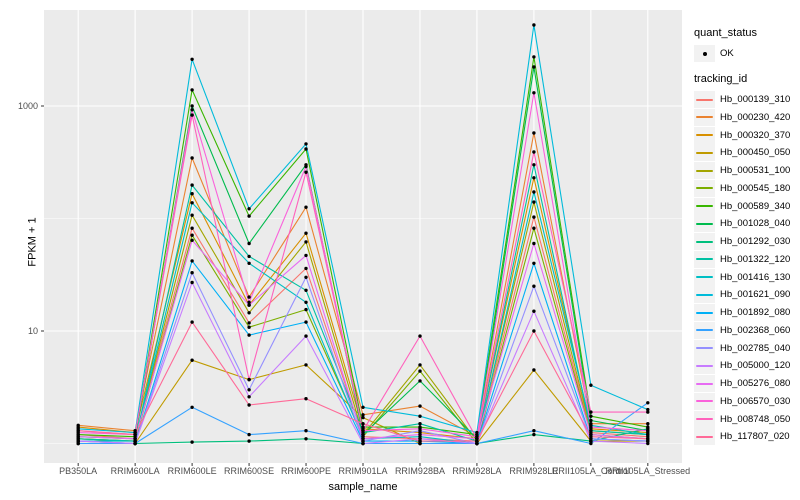 Image resolution: width=800 pixels, height=500 pixels. Describe the element at coordinates (747, 401) in the screenshot. I see `legend-item-Hb_006570_030: Hb_006570_030` at that location.